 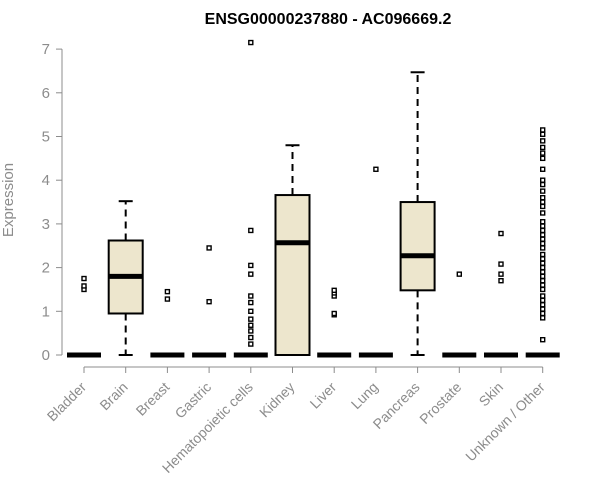 I want to click on x-tick-label: Bladder, so click(x=67, y=402).